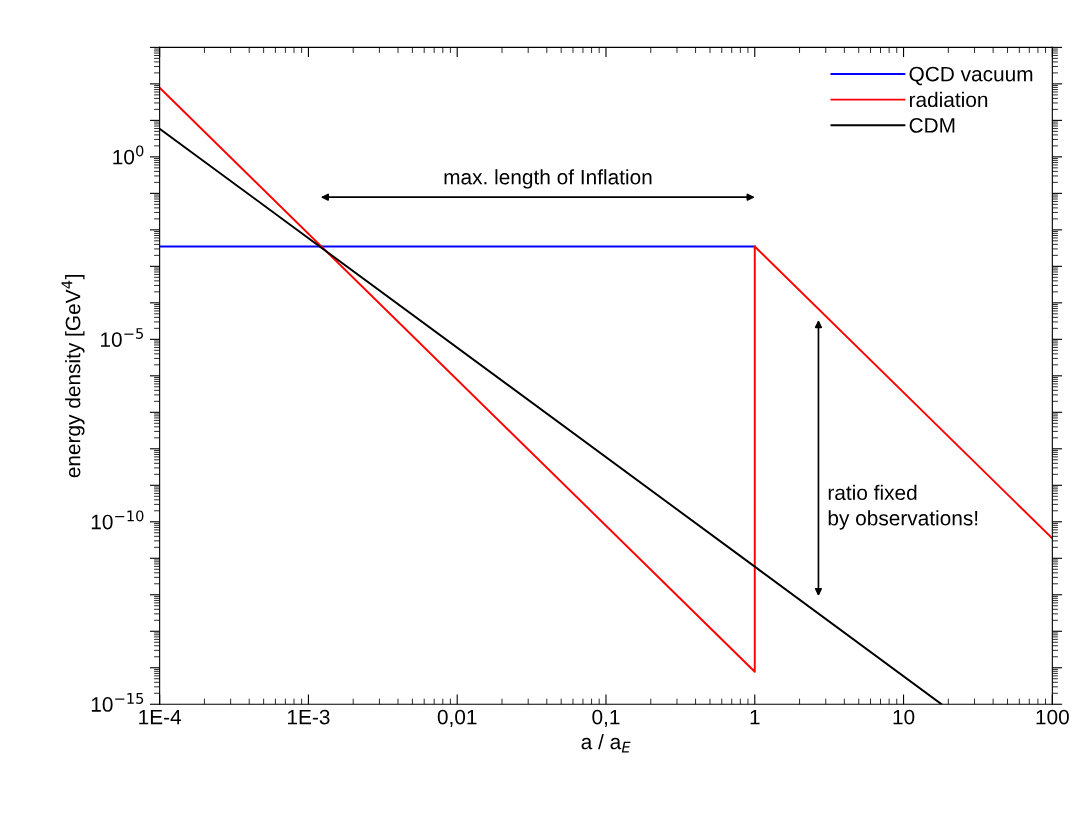  Describe the element at coordinates (903, 507) in the screenshot. I see `annotation: ratio fixed by observations!` at that location.